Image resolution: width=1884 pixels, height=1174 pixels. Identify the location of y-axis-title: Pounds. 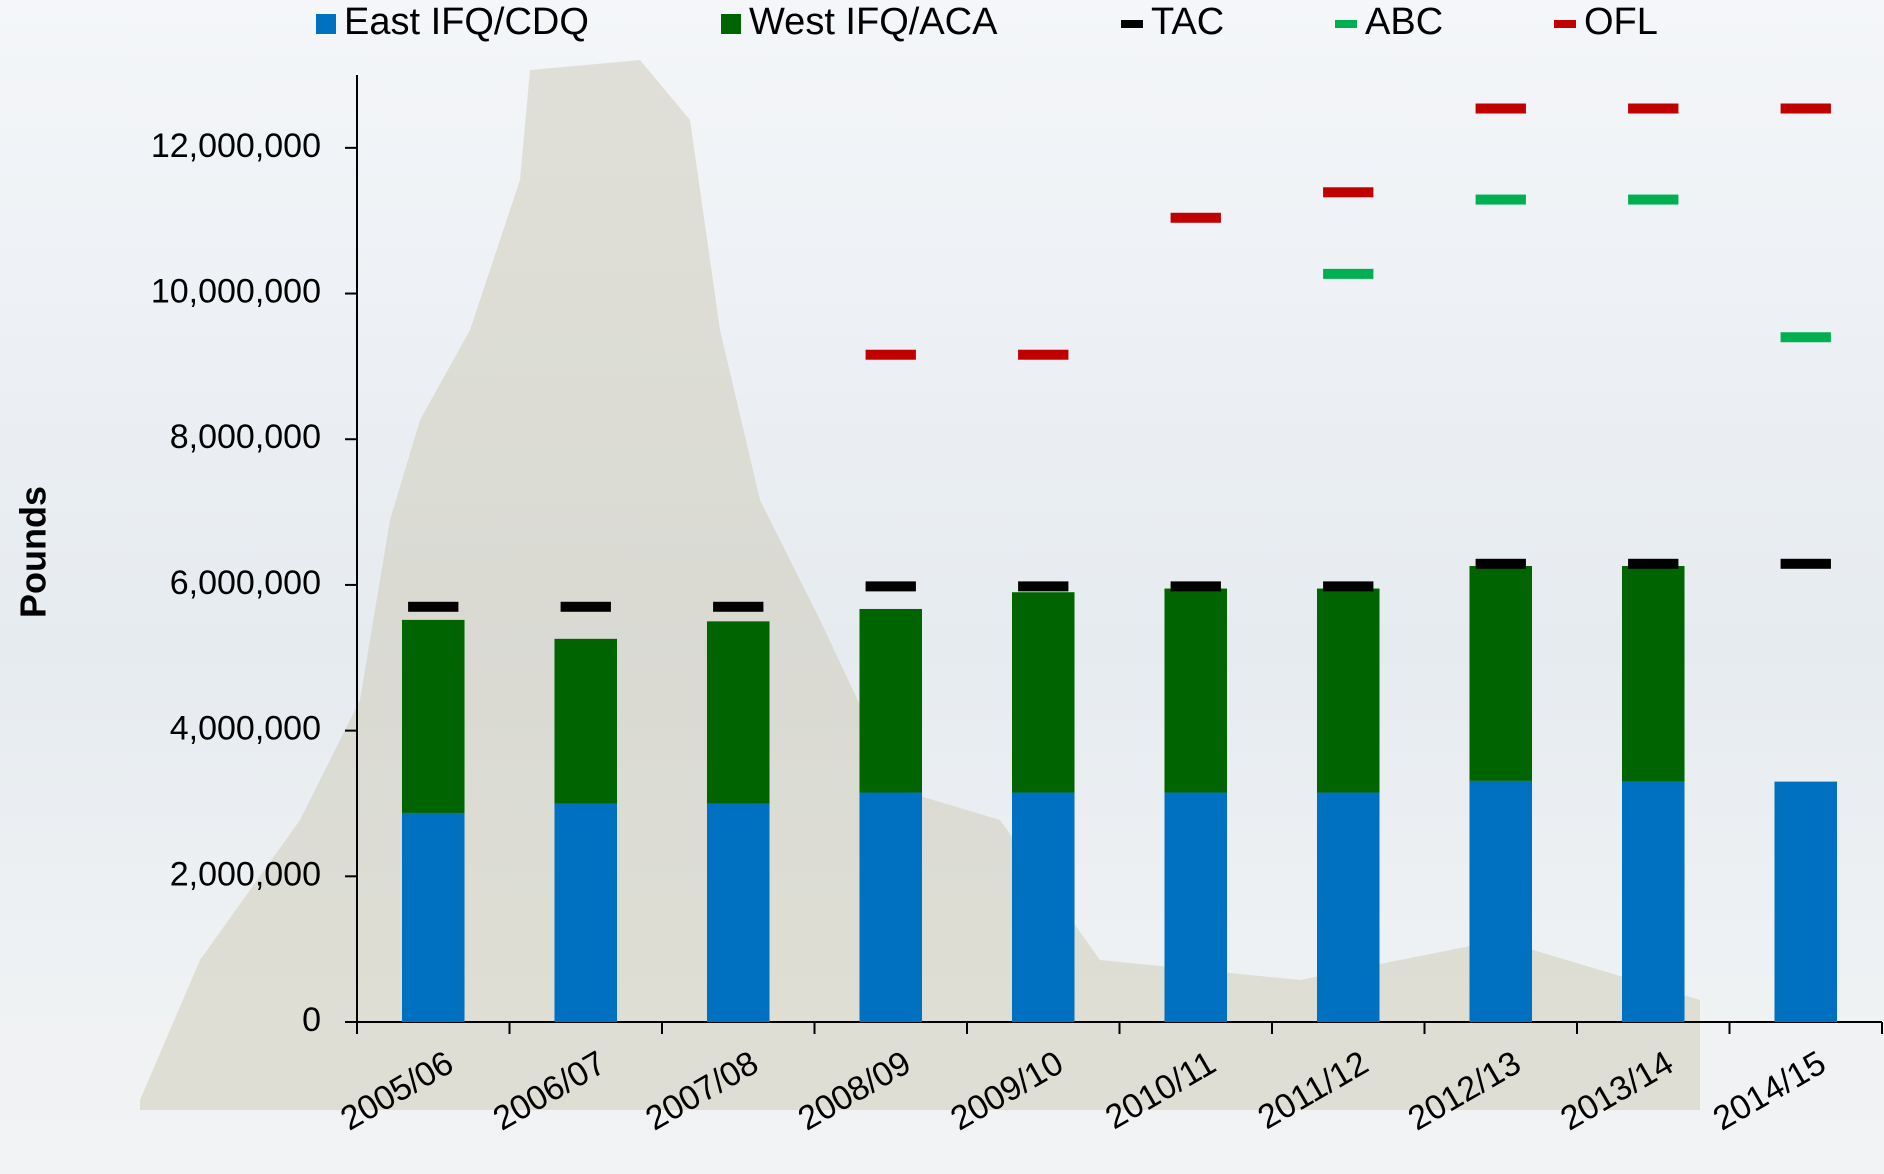
(33, 552).